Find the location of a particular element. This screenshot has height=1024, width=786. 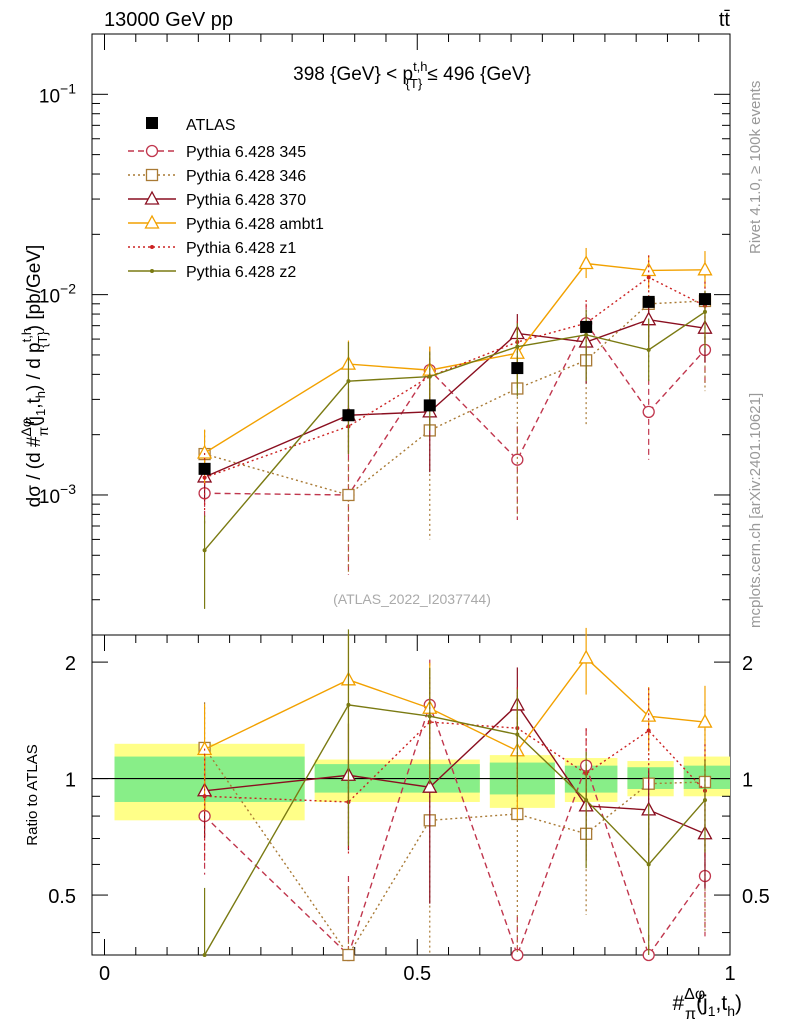

x-tick-label: 0.5 is located at coordinates (417, 974).